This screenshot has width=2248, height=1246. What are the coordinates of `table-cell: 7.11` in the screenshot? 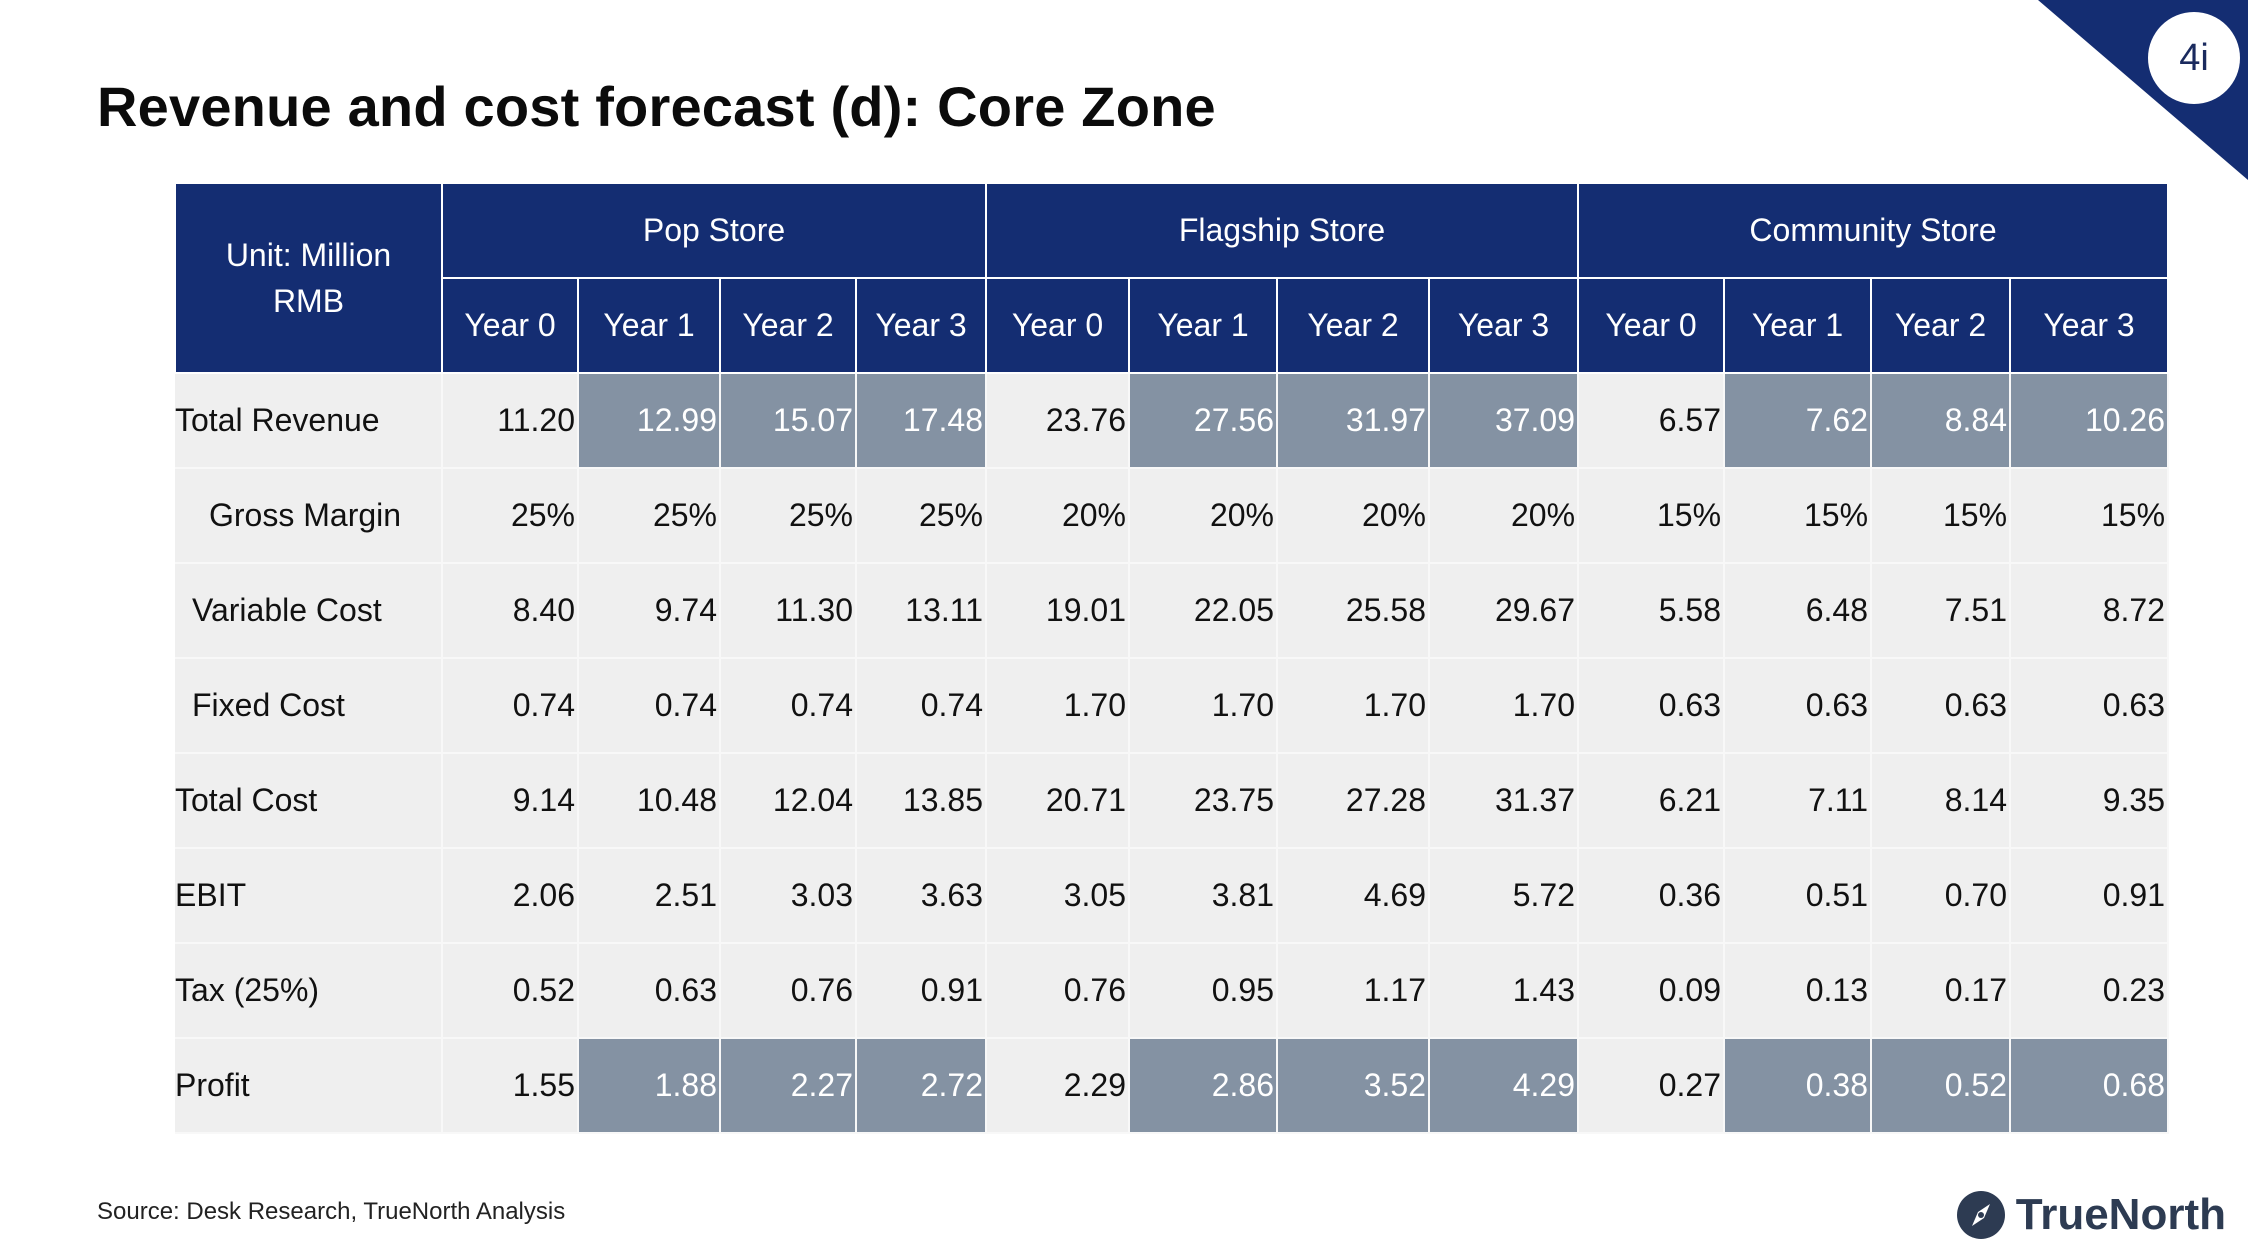 It's located at (1798, 801).